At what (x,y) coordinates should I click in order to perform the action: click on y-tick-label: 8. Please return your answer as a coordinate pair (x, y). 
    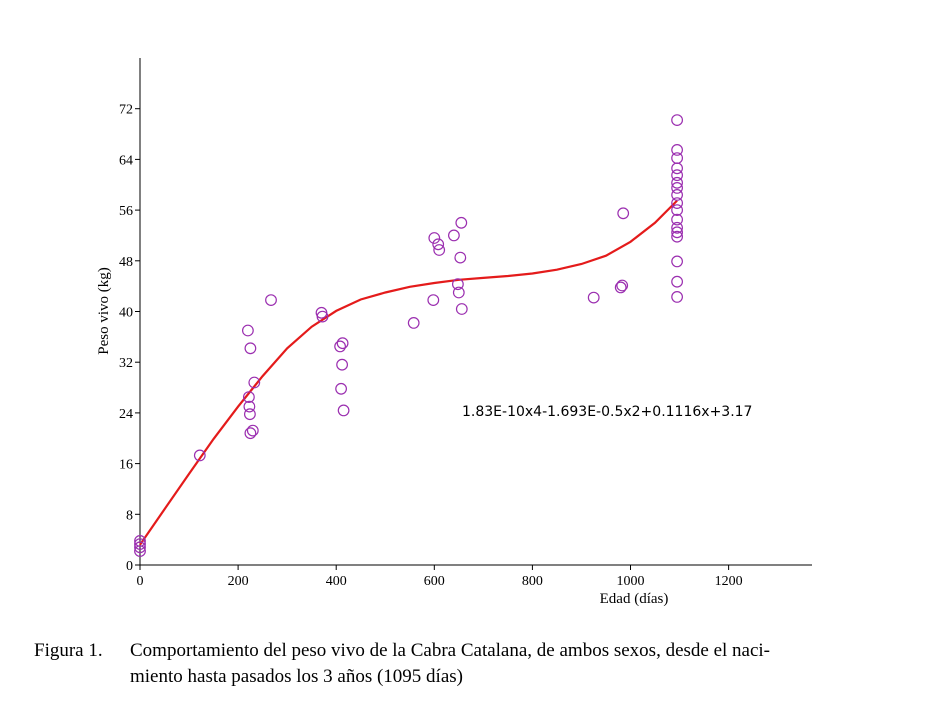
    Looking at the image, I should click on (129, 515).